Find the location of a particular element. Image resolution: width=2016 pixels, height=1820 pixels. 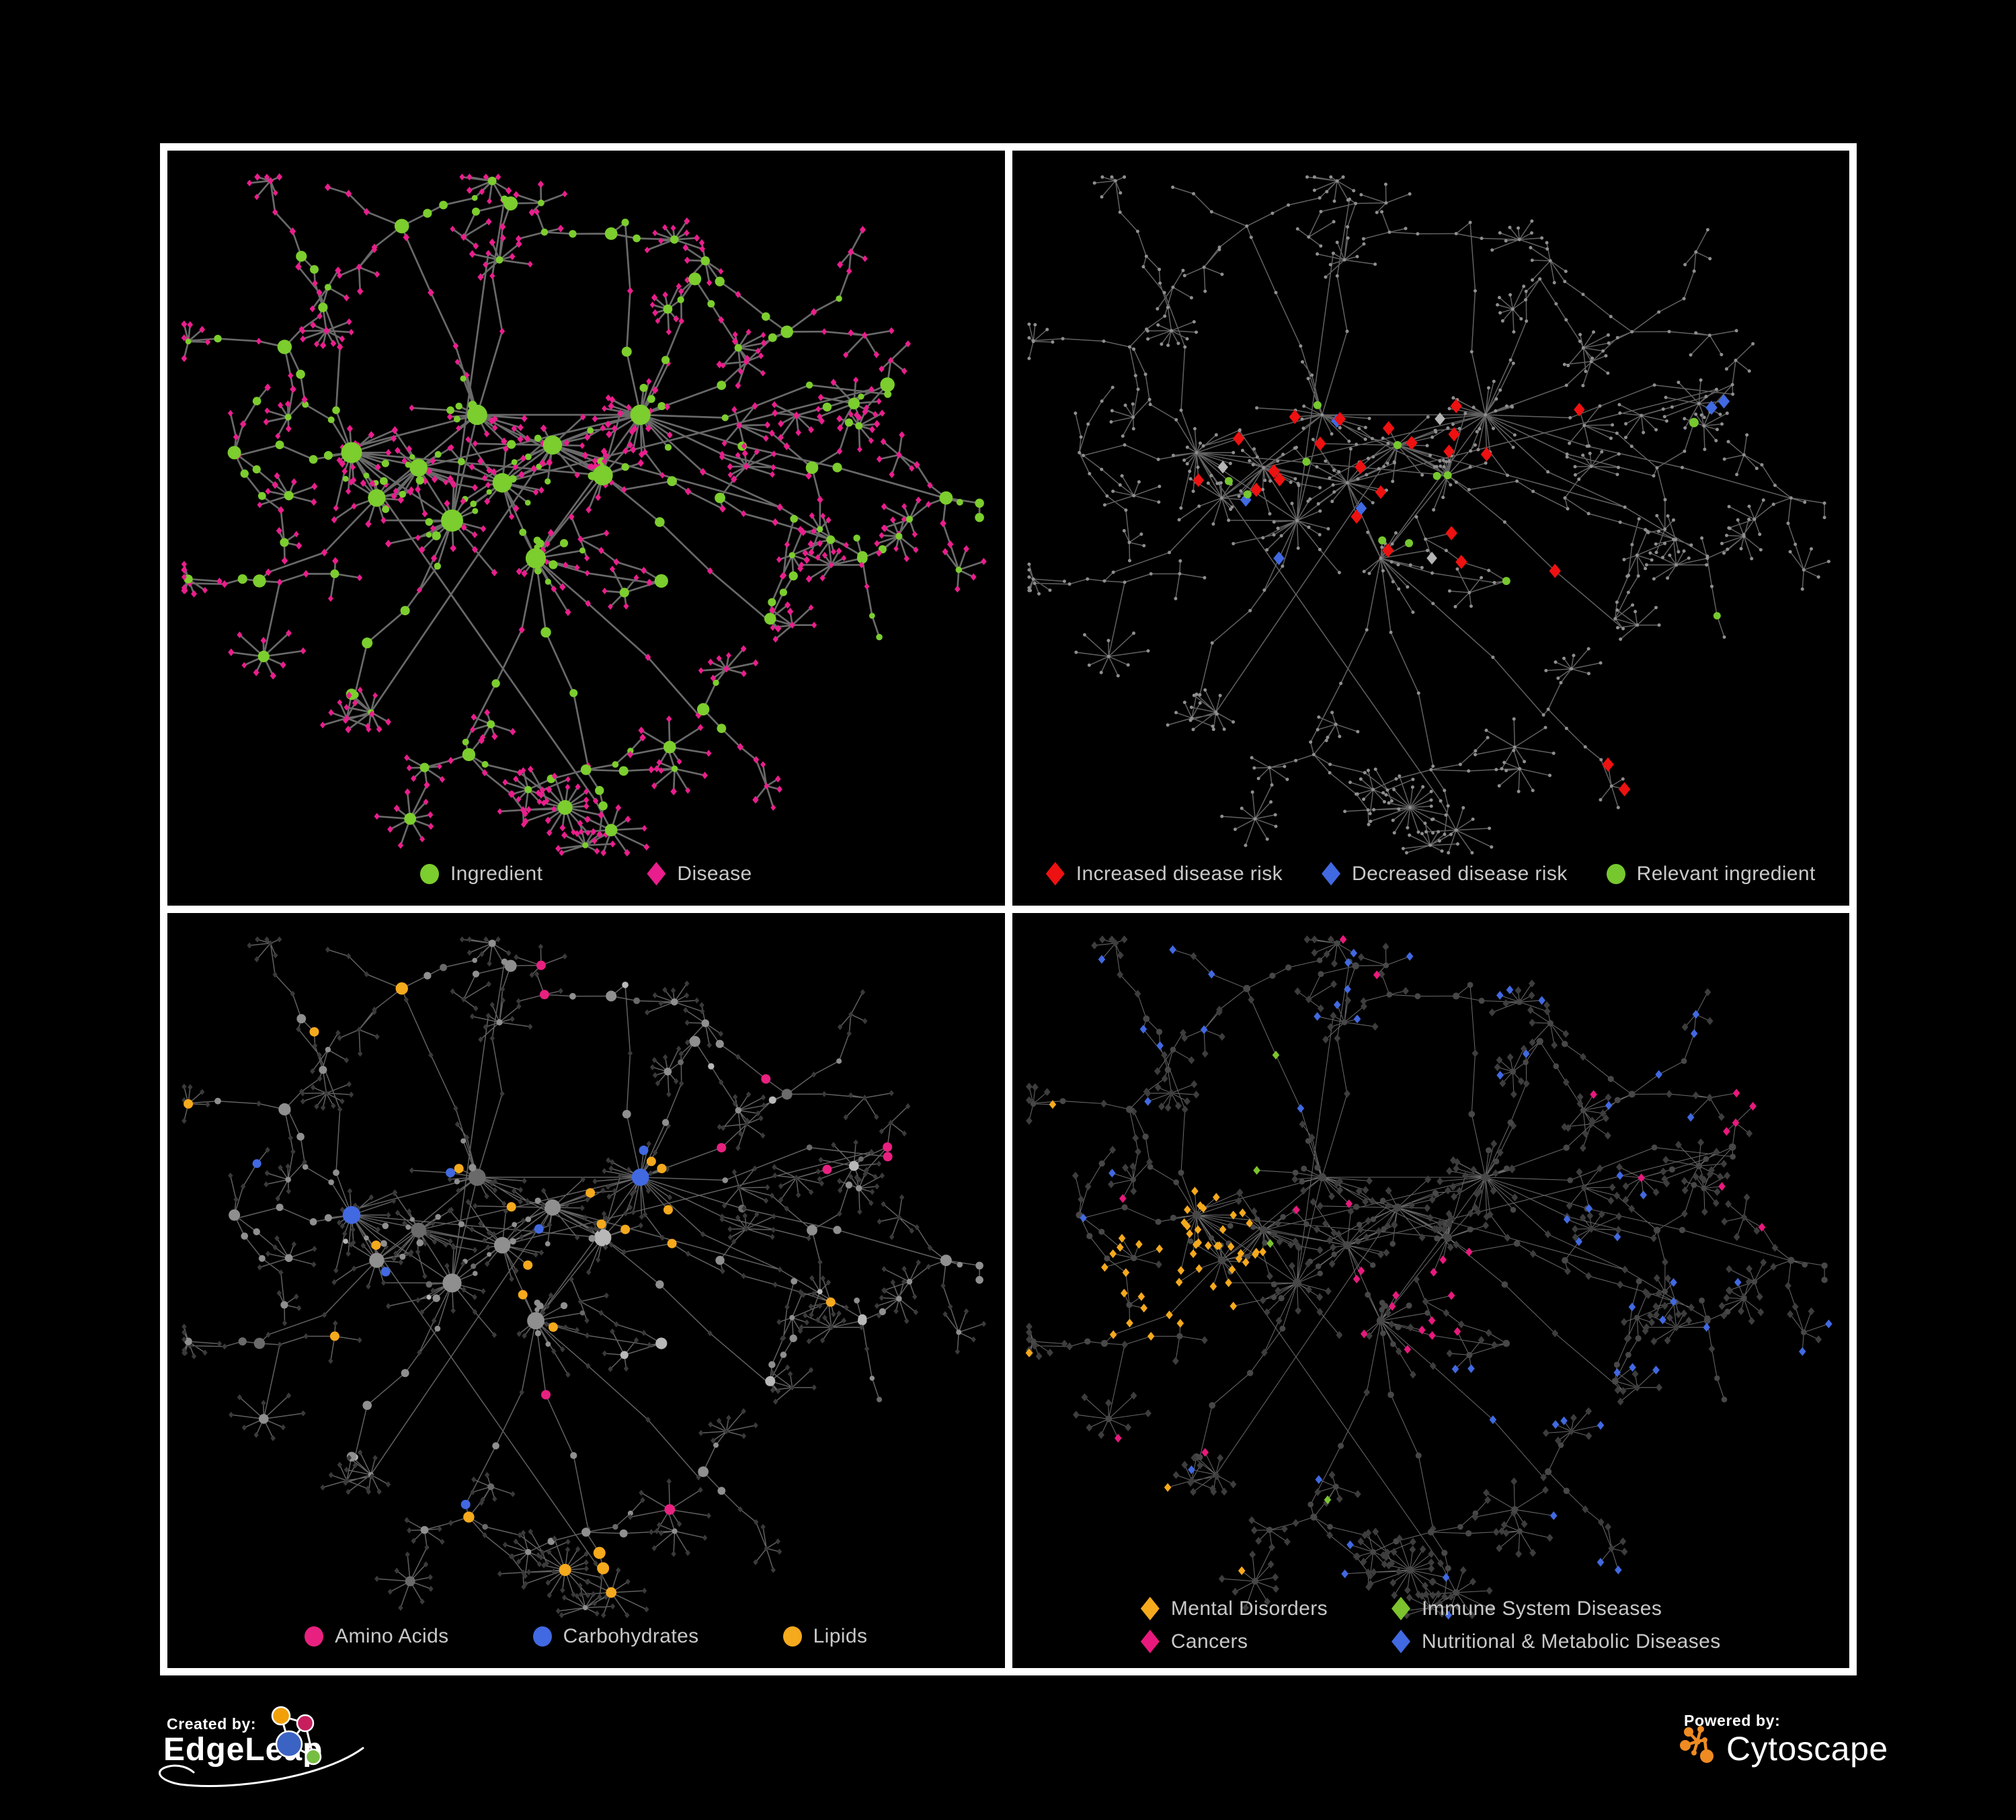

edgeleap-logo-icon is located at coordinates (296, 1736).